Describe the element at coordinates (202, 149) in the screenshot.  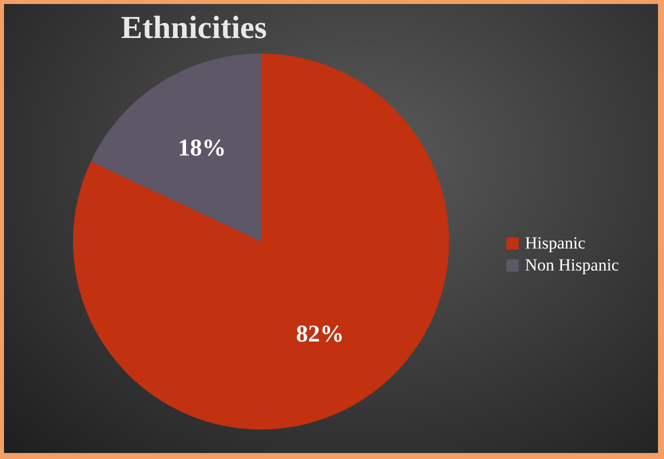
I see `data-label: 18%` at that location.